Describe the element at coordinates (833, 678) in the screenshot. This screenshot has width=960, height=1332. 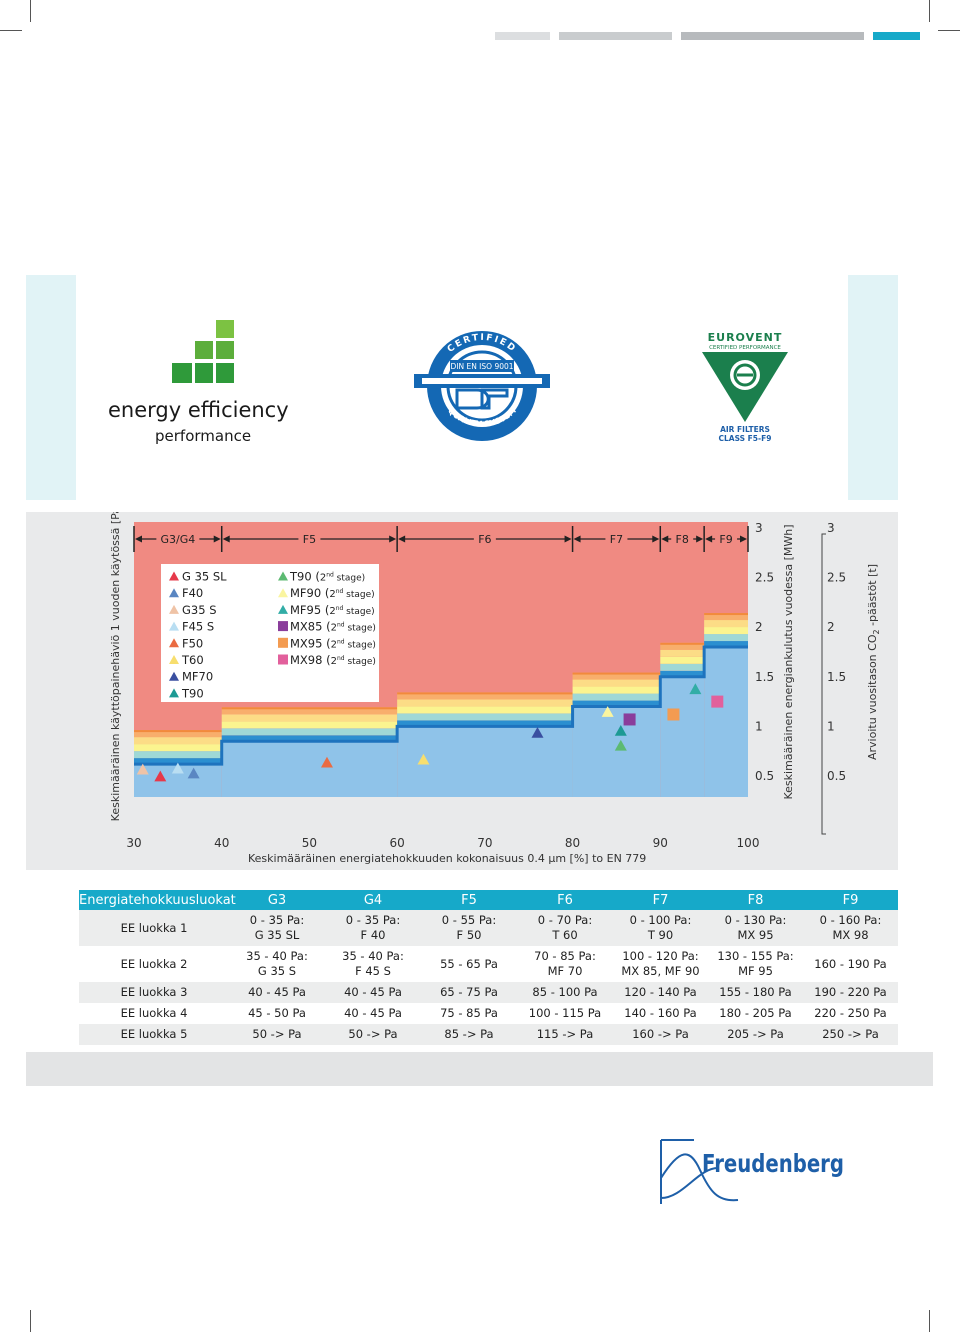
I see `y3-axis: 0.5 1 1.5 2 2.5 3` at that location.